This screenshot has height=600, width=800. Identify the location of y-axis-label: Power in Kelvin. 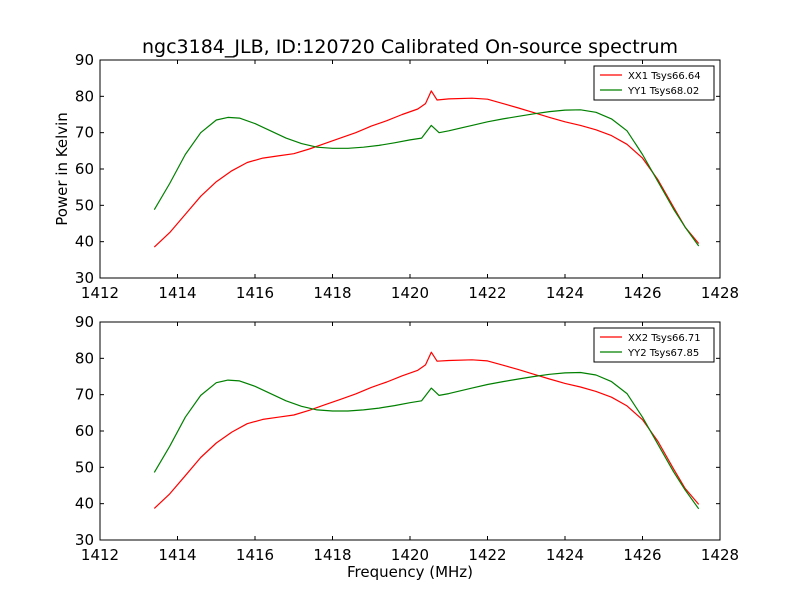
(62, 169).